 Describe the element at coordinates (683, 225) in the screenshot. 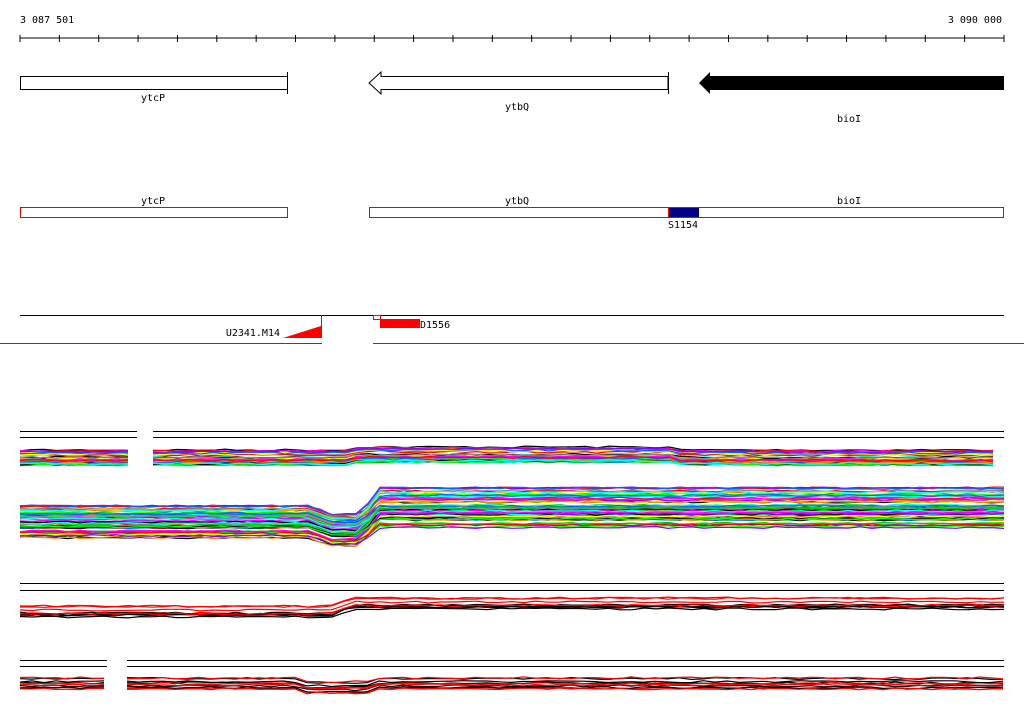

I see `feature-label-S1154: S1154` at that location.